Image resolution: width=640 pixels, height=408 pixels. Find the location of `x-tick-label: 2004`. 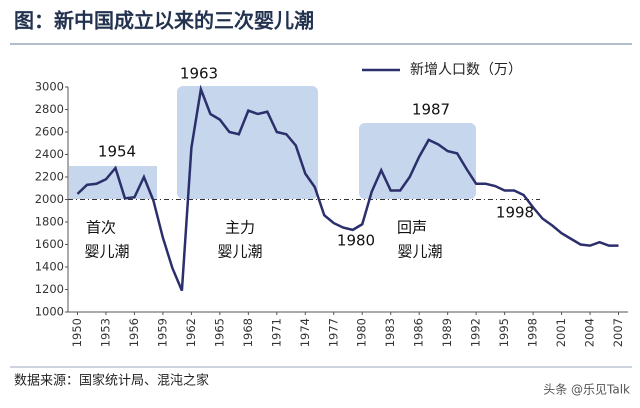

x-tick-label: 2004 is located at coordinates (590, 332).